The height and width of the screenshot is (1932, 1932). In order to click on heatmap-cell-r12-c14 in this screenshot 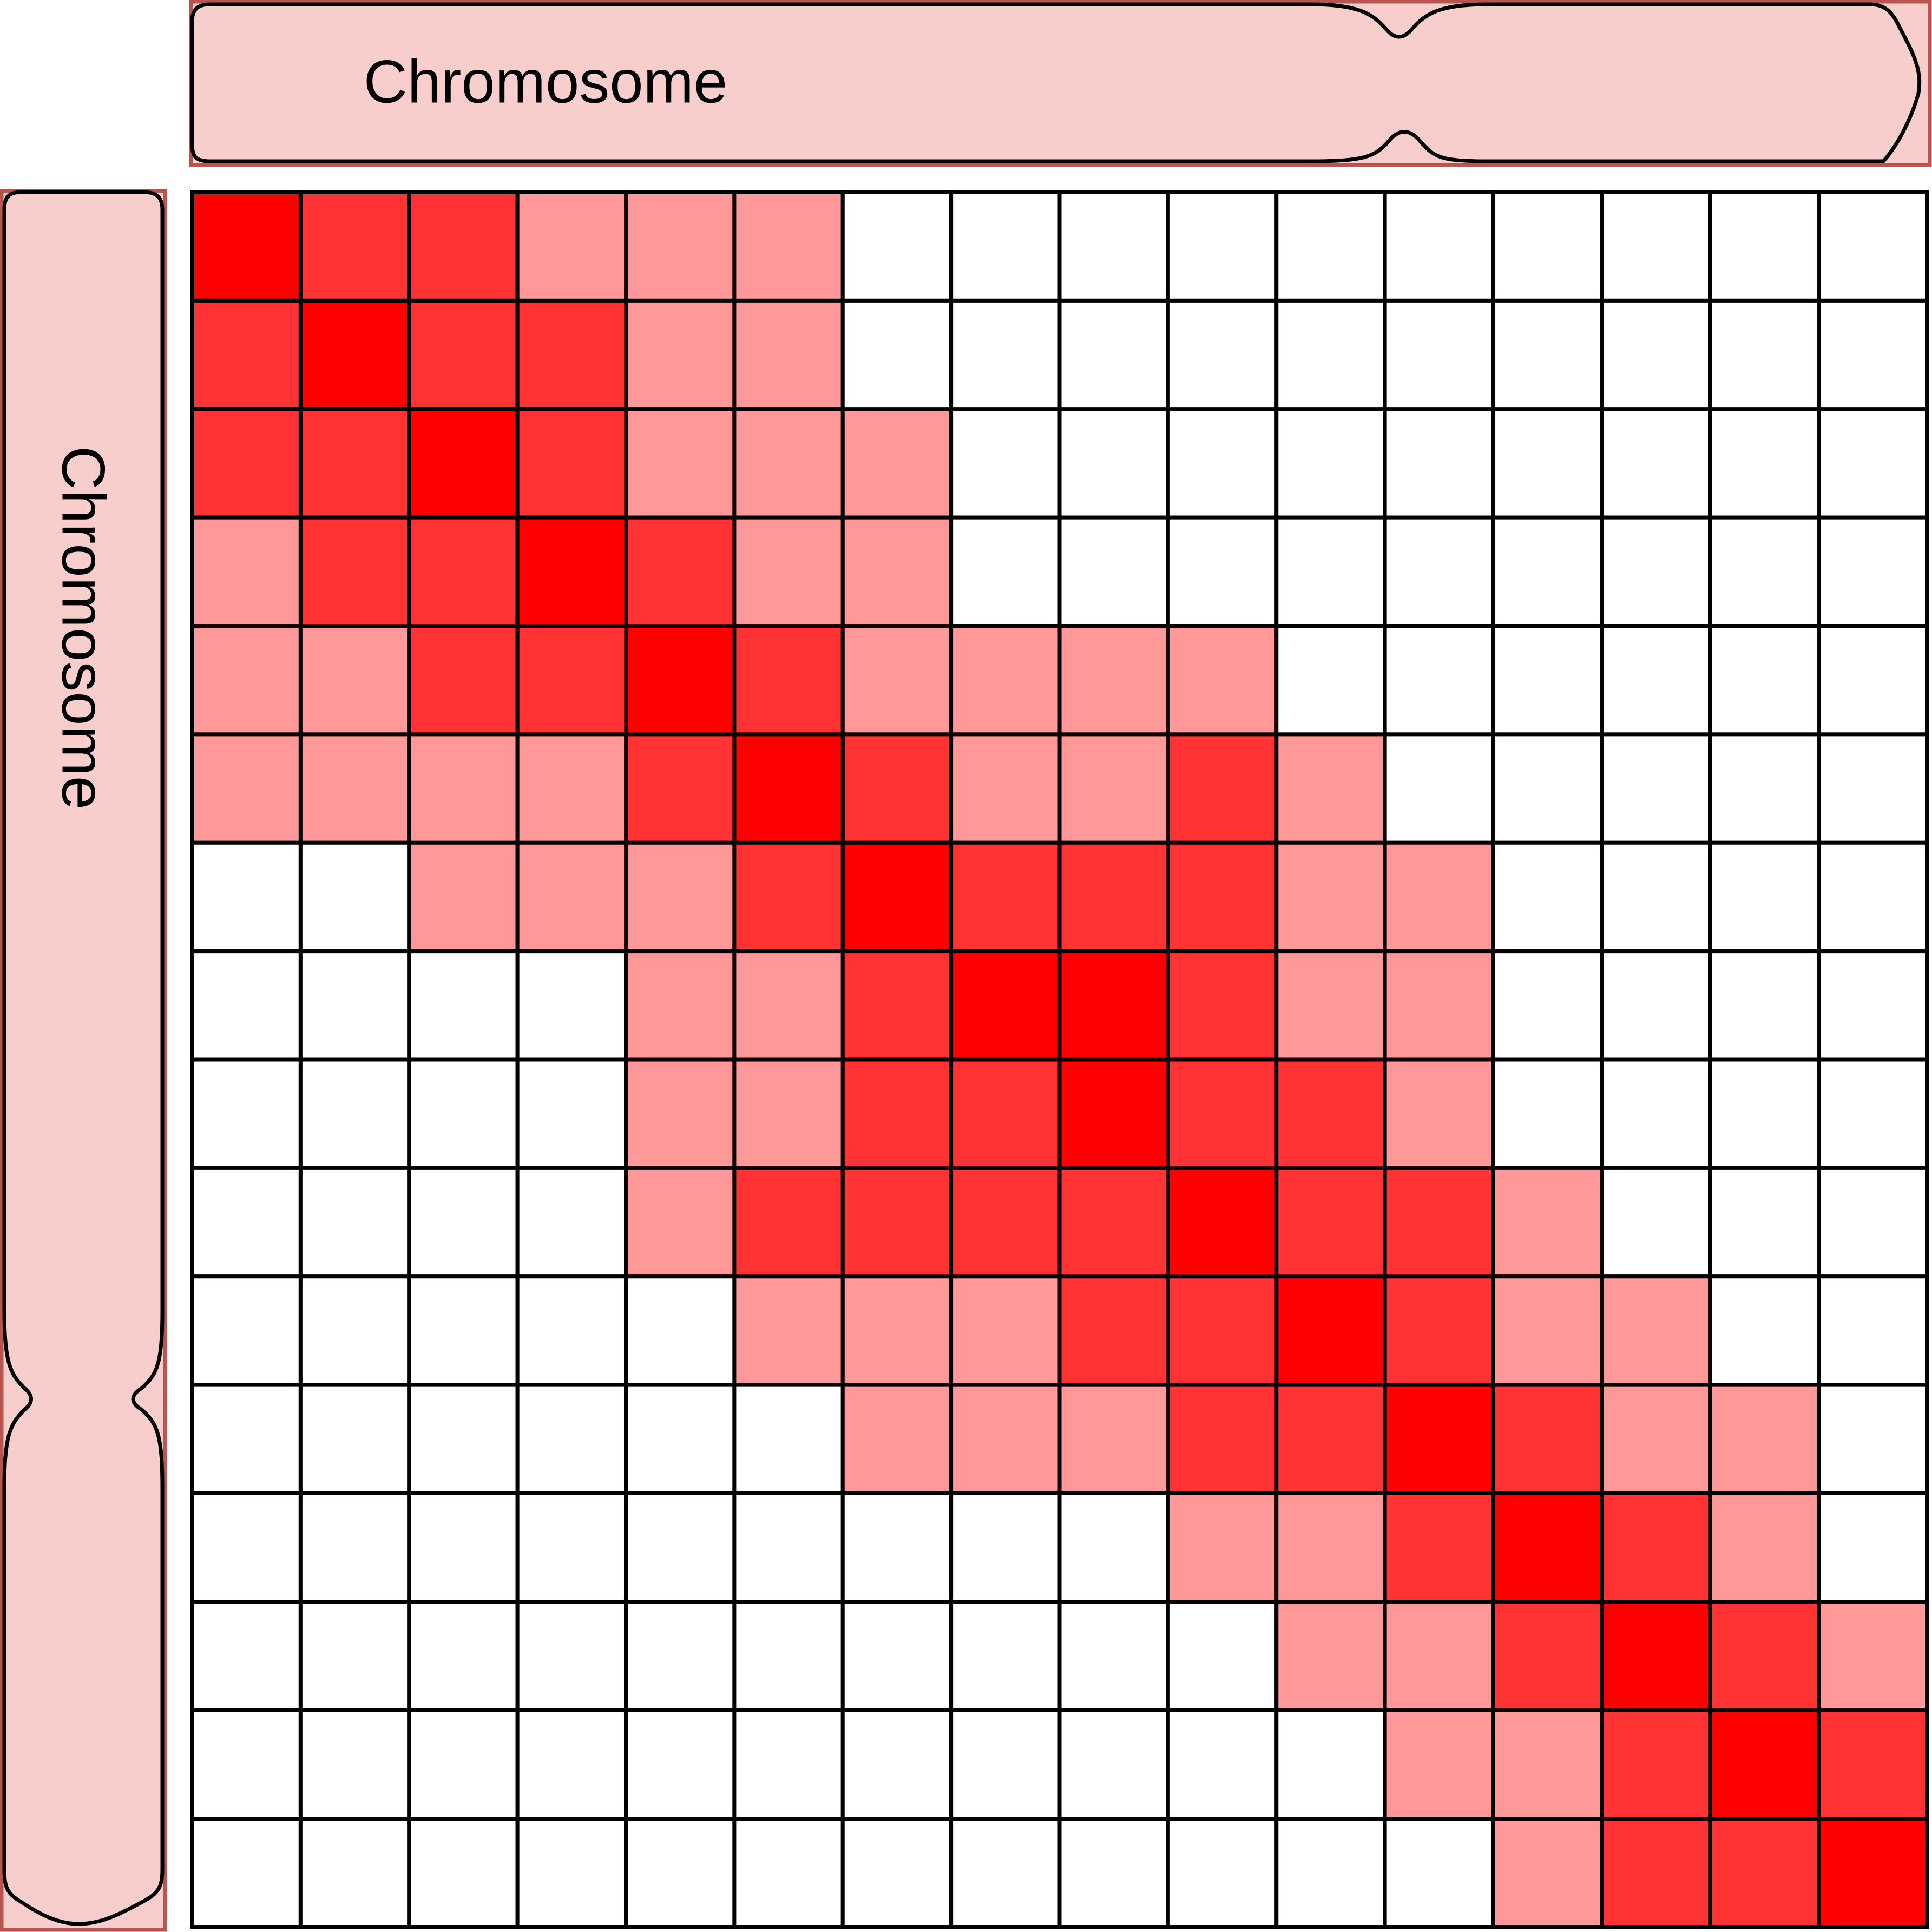, I will do `click(1764, 1547)`.